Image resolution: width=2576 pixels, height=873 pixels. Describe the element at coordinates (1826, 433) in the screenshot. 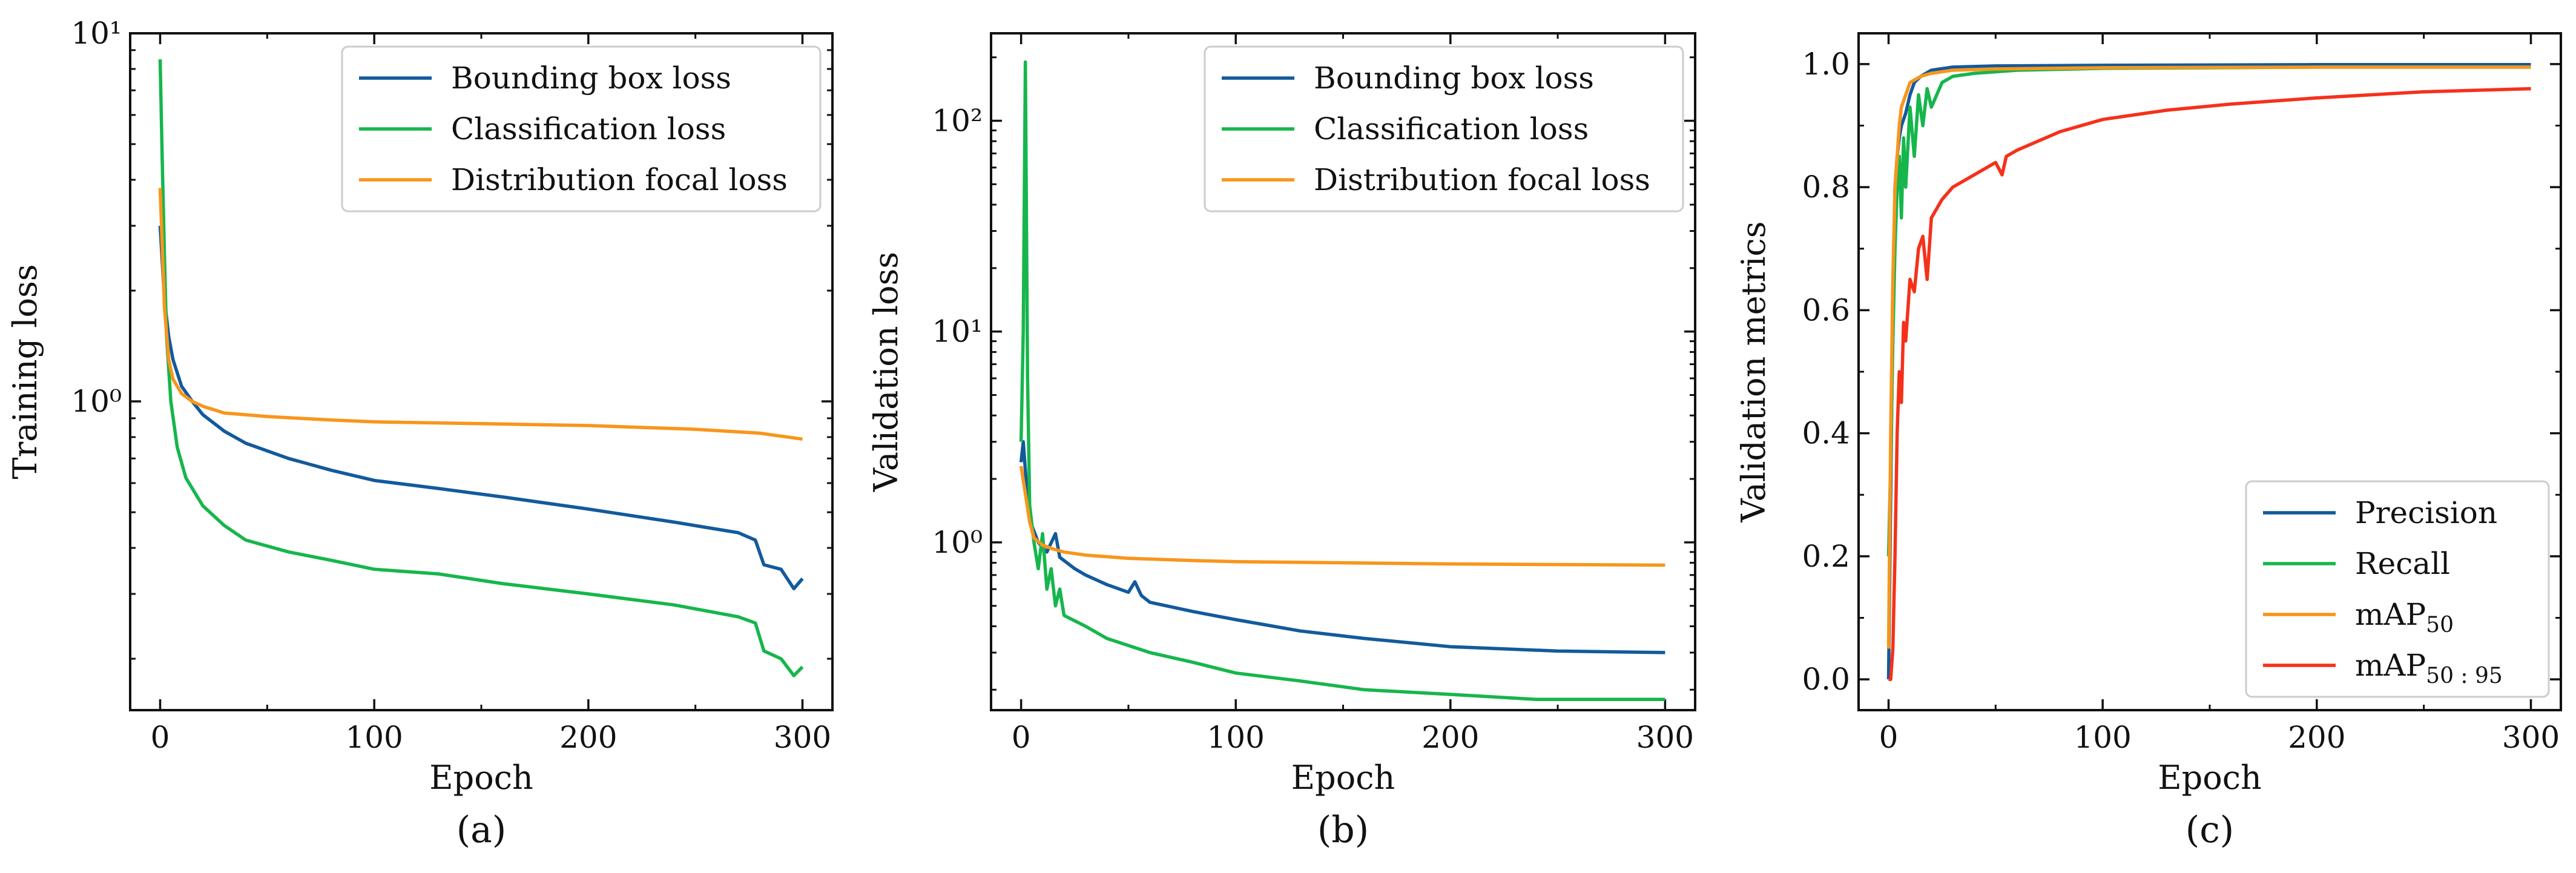

I see `y-tick-label: 0.4` at that location.